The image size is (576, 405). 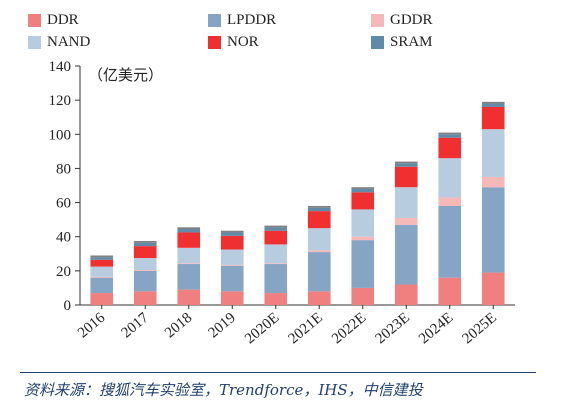 What do you see at coordinates (63, 238) in the screenshot?
I see `y-tick-label: 40` at bounding box center [63, 238].